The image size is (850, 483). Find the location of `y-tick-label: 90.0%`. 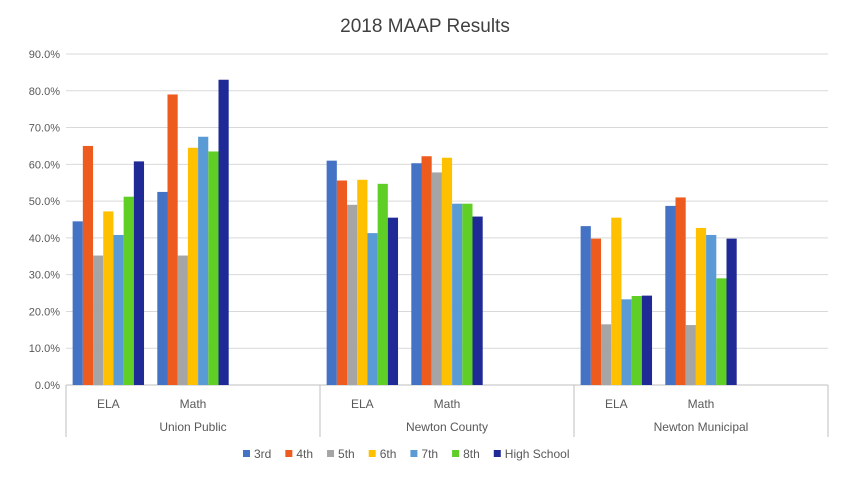

y-tick-label: 90.0% is located at coordinates (44, 55).